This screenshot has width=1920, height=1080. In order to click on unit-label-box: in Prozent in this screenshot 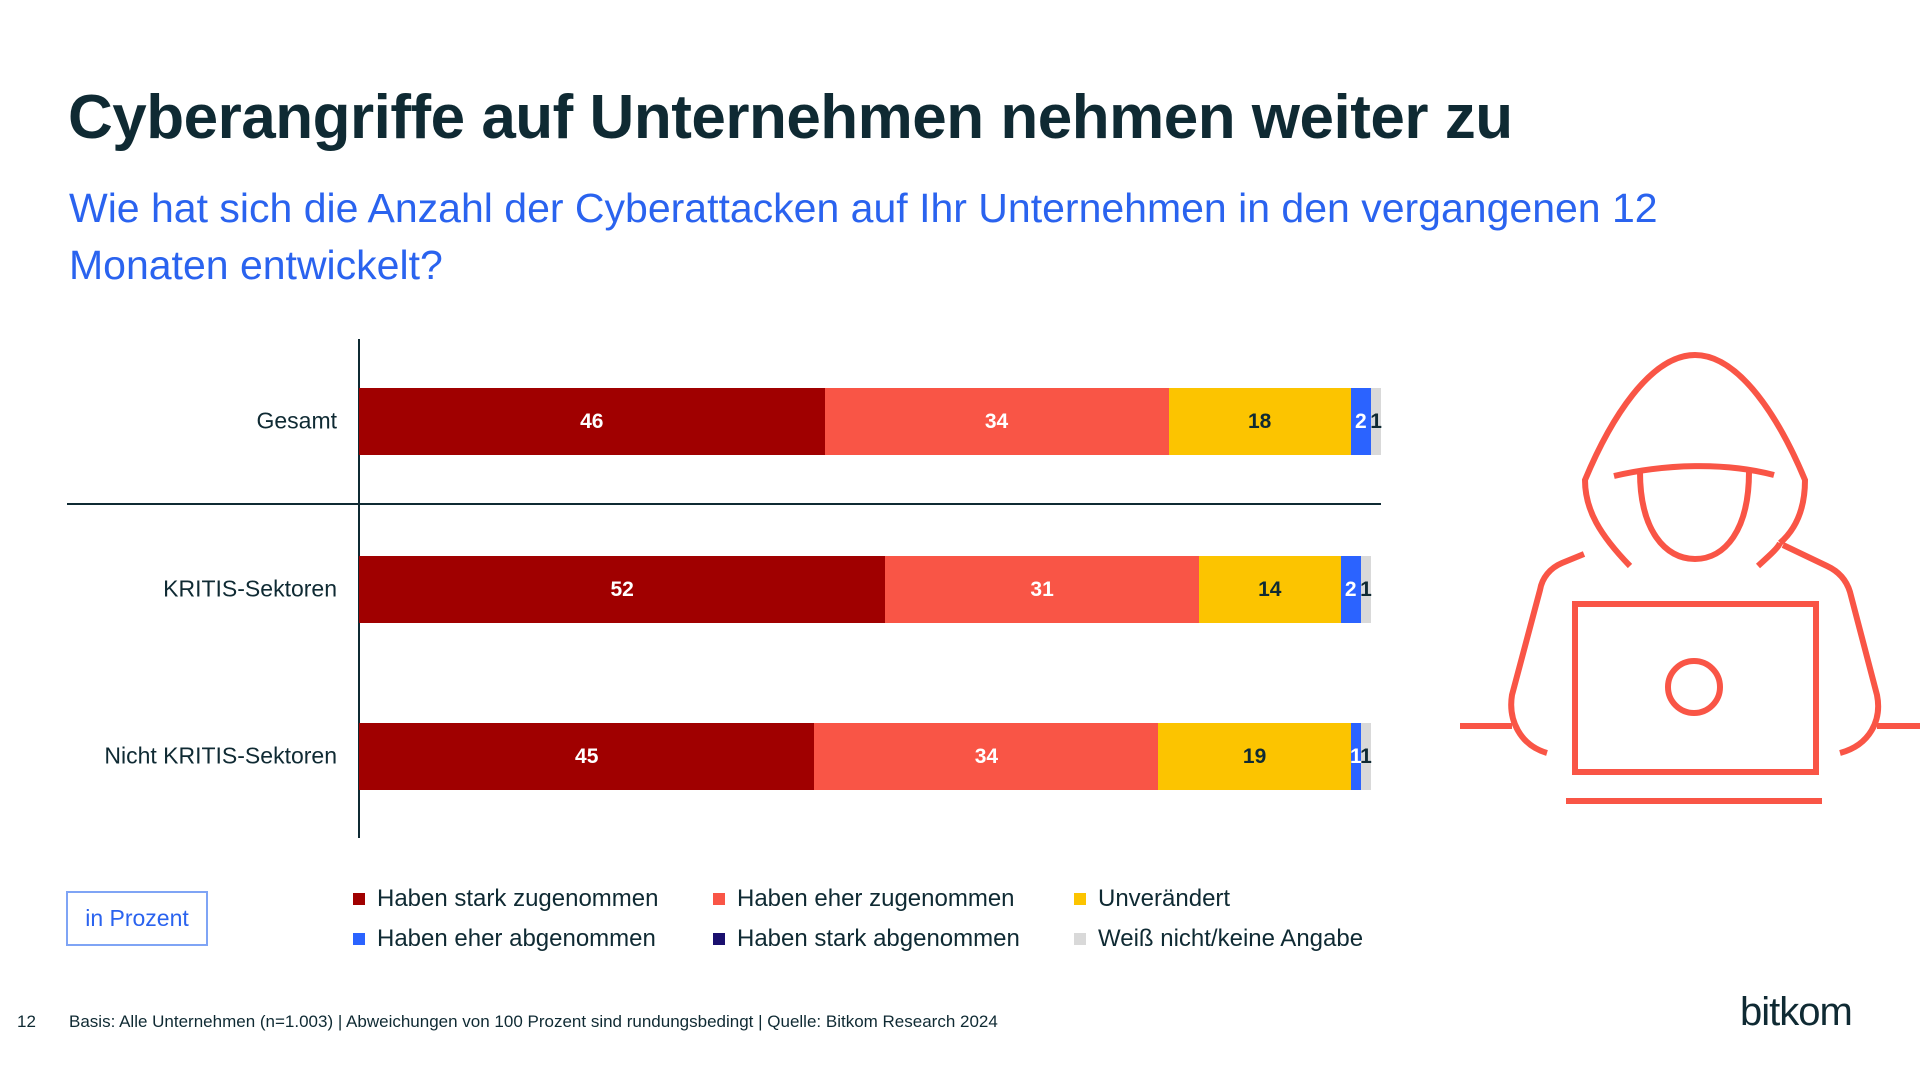, I will do `click(137, 918)`.